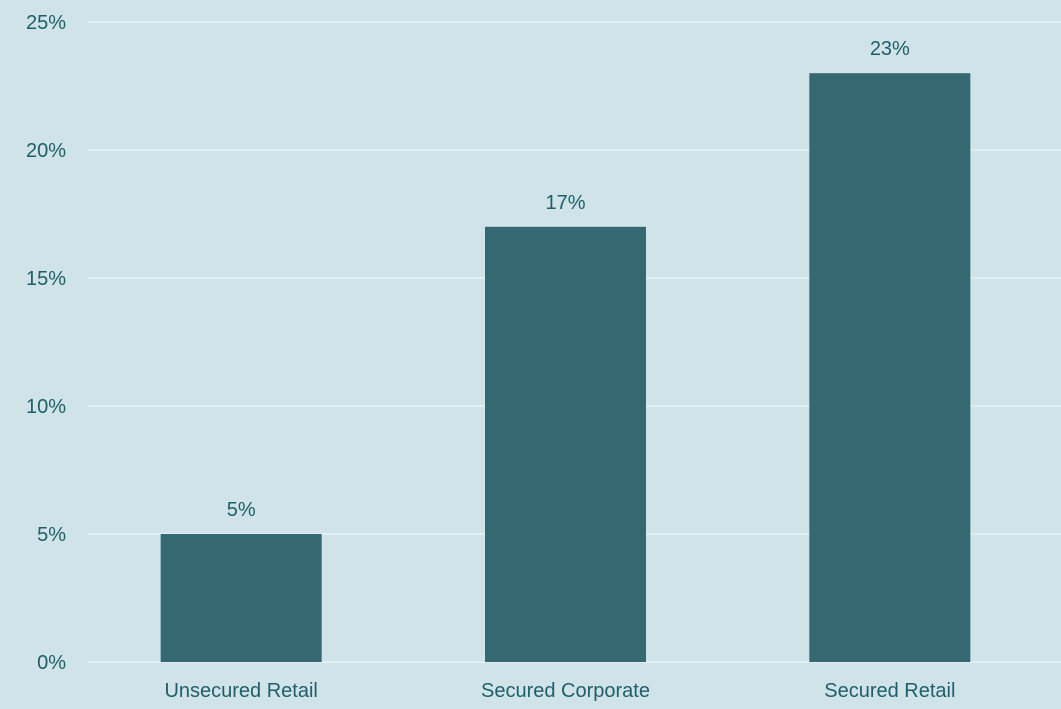  Describe the element at coordinates (51, 663) in the screenshot. I see `y-tick-label: 0%` at that location.